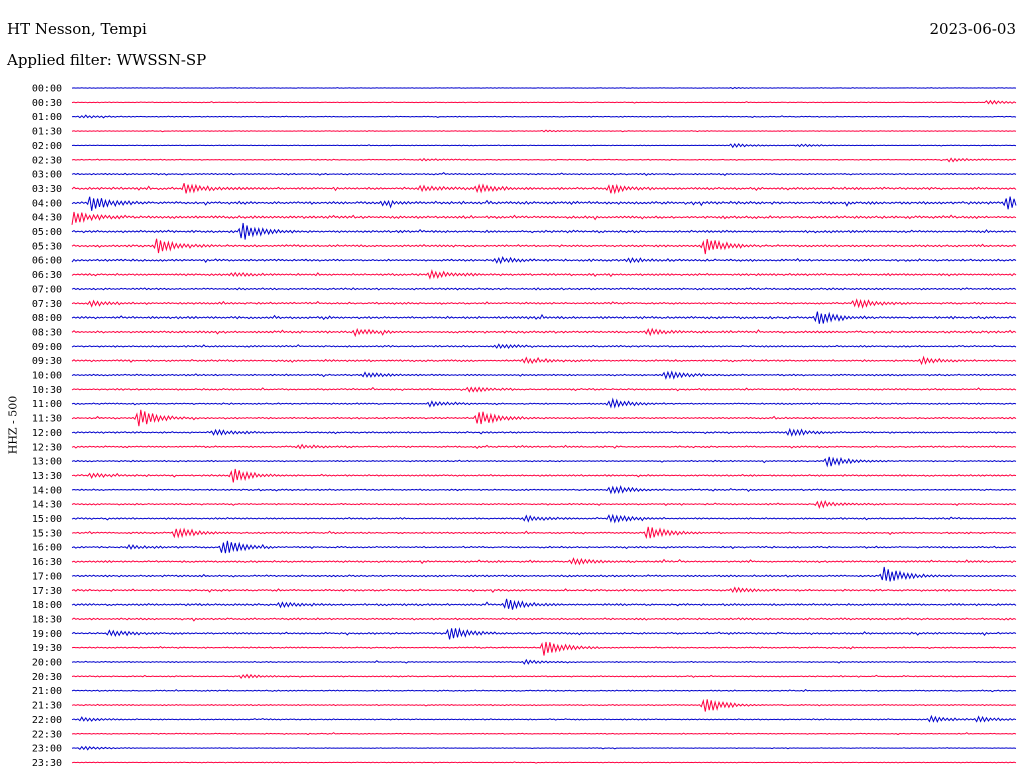 This screenshot has height=780, width=1024. Describe the element at coordinates (544, 661) in the screenshot. I see `trace-2000` at that location.